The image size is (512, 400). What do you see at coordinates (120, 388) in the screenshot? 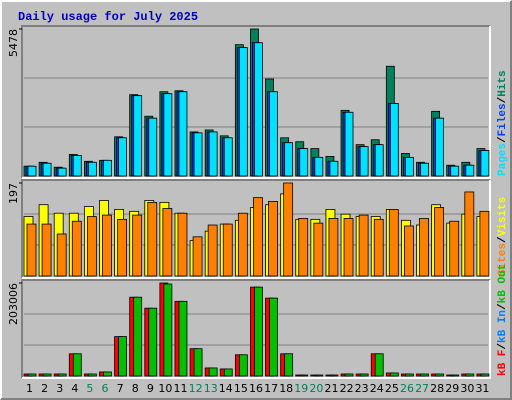
I see `x-tick-label: 7` at bounding box center [120, 388].